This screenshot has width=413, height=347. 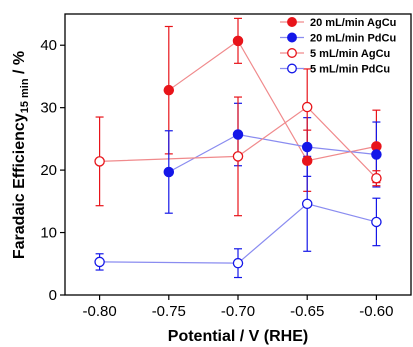 What do you see at coordinates (353, 39) in the screenshot?
I see `legend-label: 20 mL/min PdCu` at bounding box center [353, 39].